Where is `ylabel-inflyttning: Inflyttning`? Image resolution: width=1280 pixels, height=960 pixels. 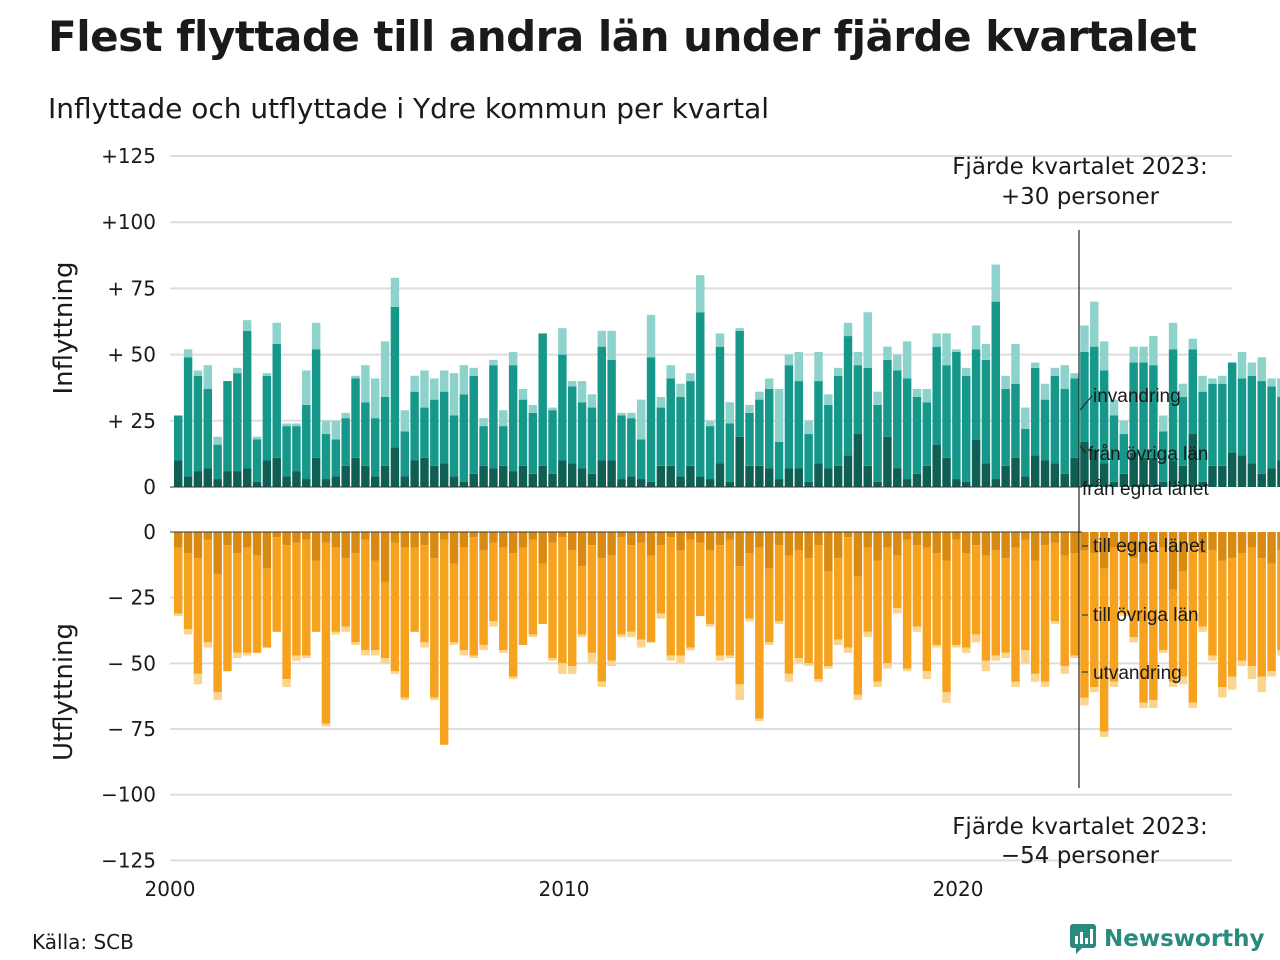 ylabel-inflyttning: Inflyttning is located at coordinates (64, 328).